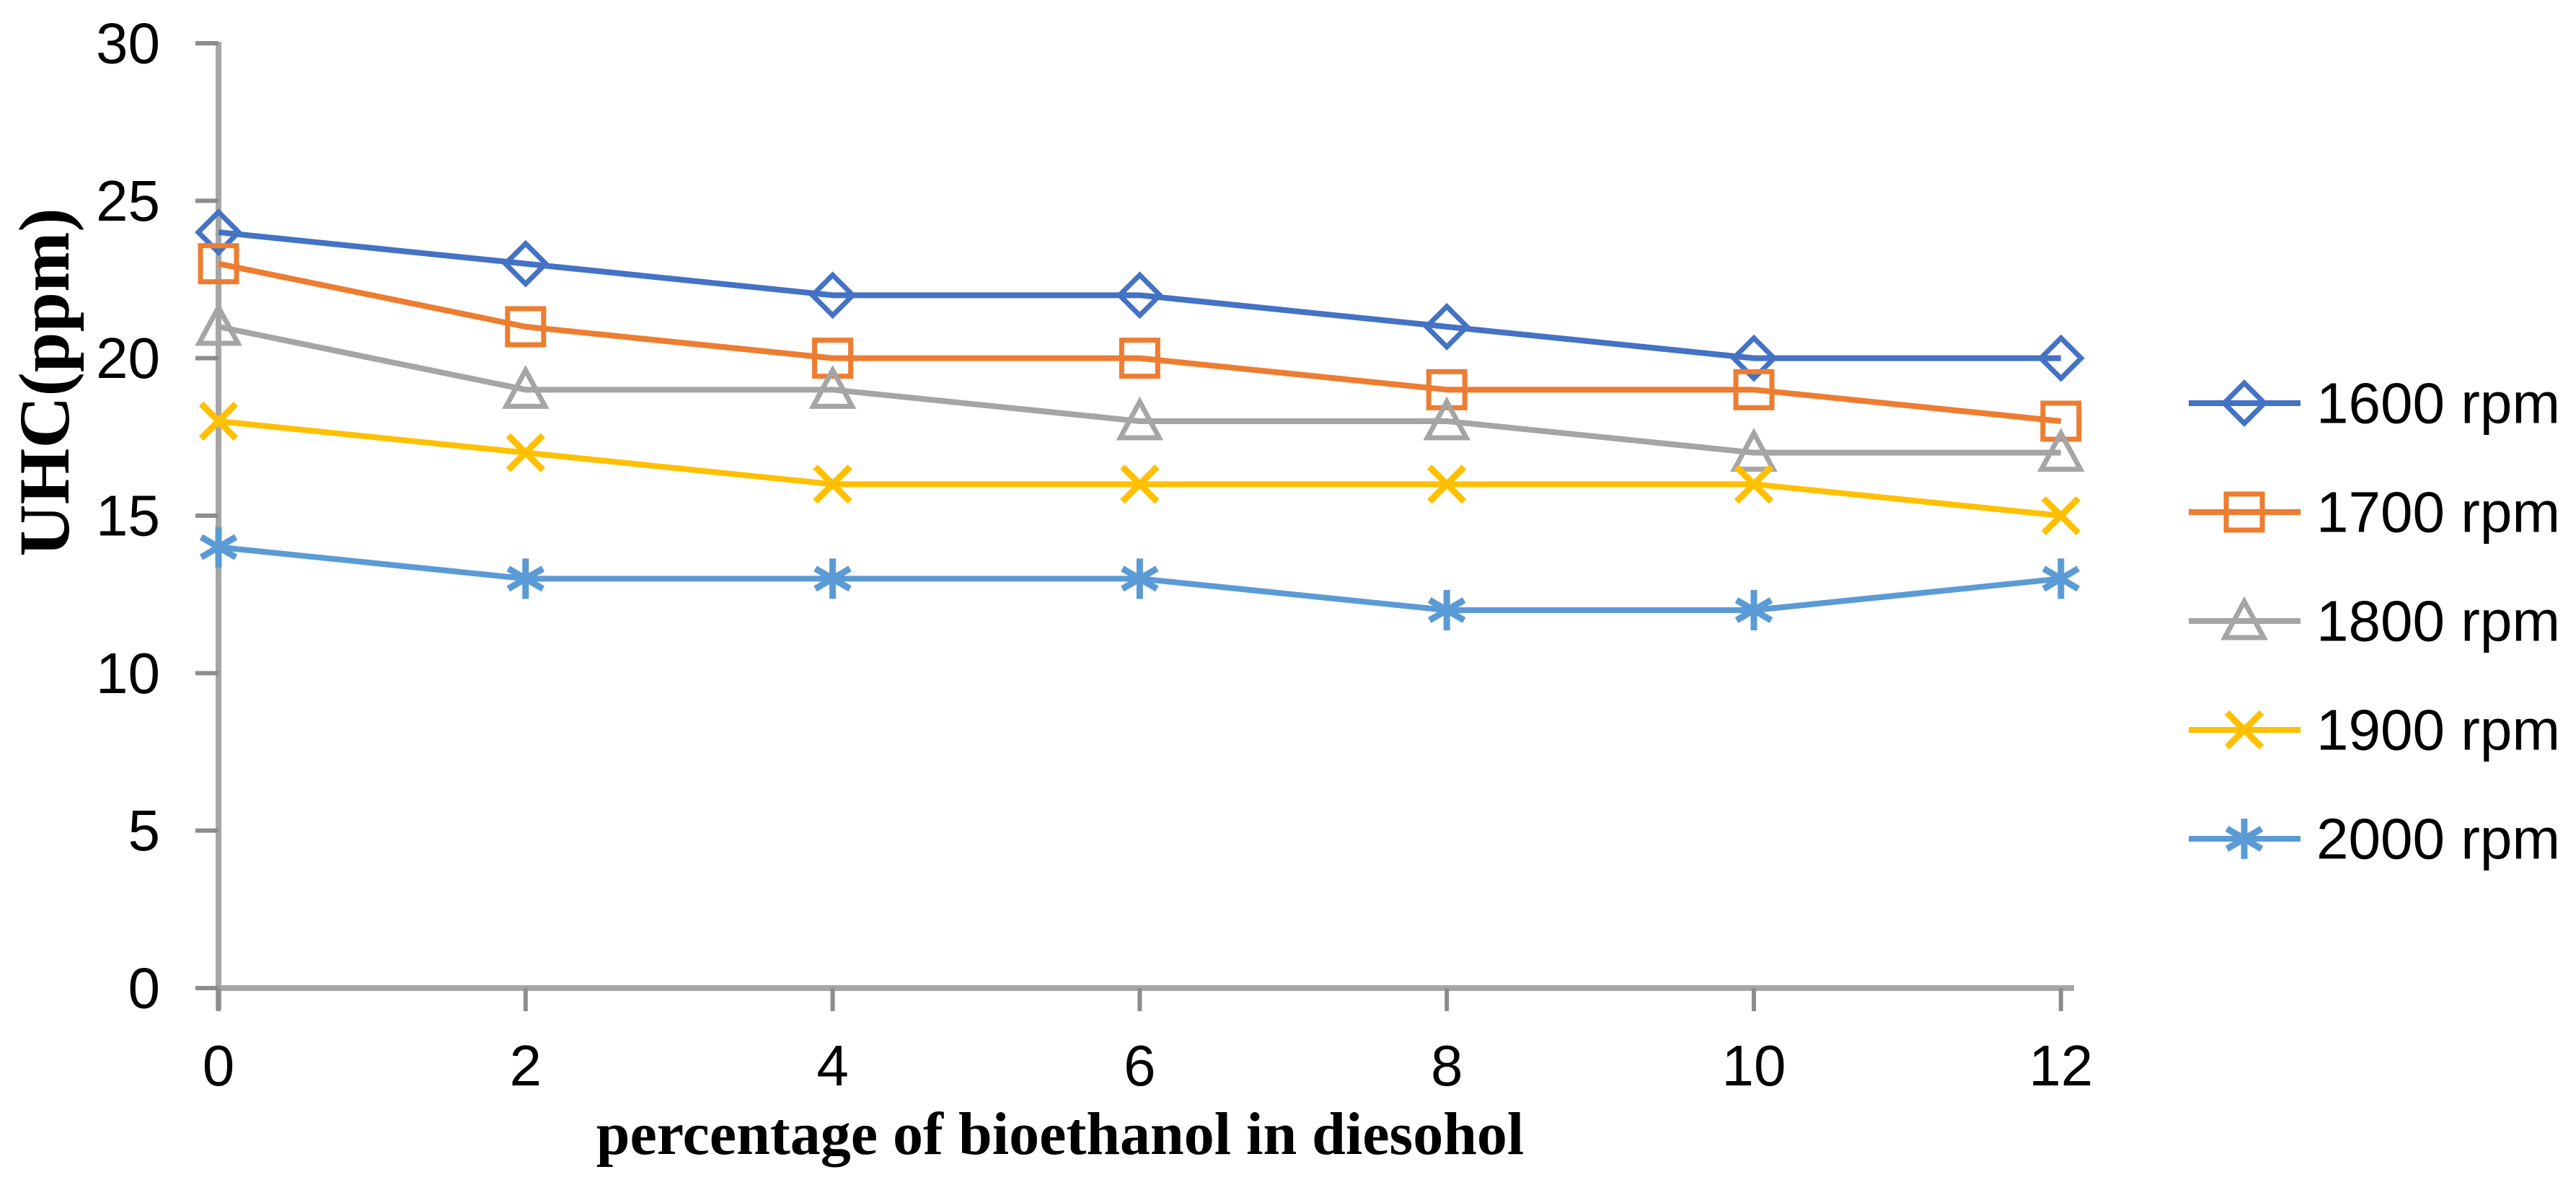  What do you see at coordinates (44, 382) in the screenshot?
I see `y-axis-title: UHC(ppm)` at bounding box center [44, 382].